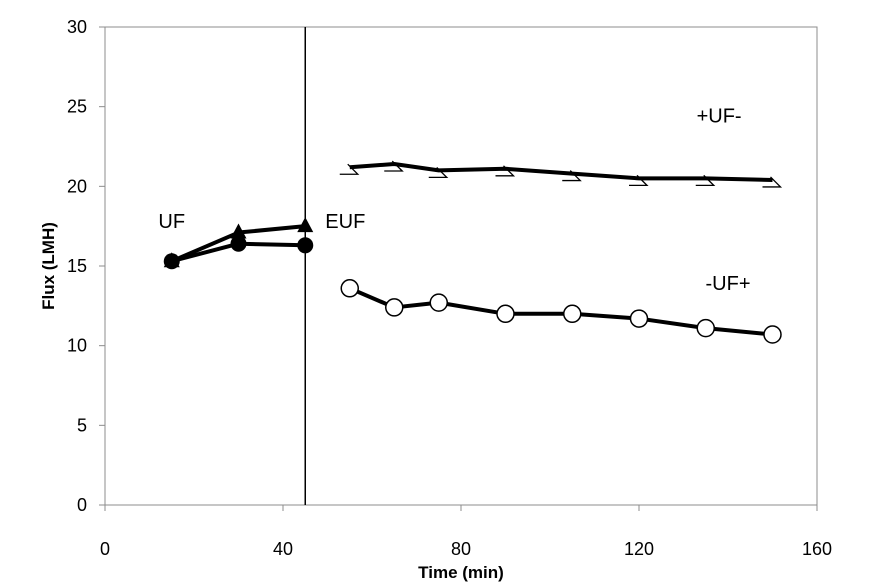 The image size is (876, 583). Describe the element at coordinates (105, 549) in the screenshot. I see `x-tick-label: 0` at that location.